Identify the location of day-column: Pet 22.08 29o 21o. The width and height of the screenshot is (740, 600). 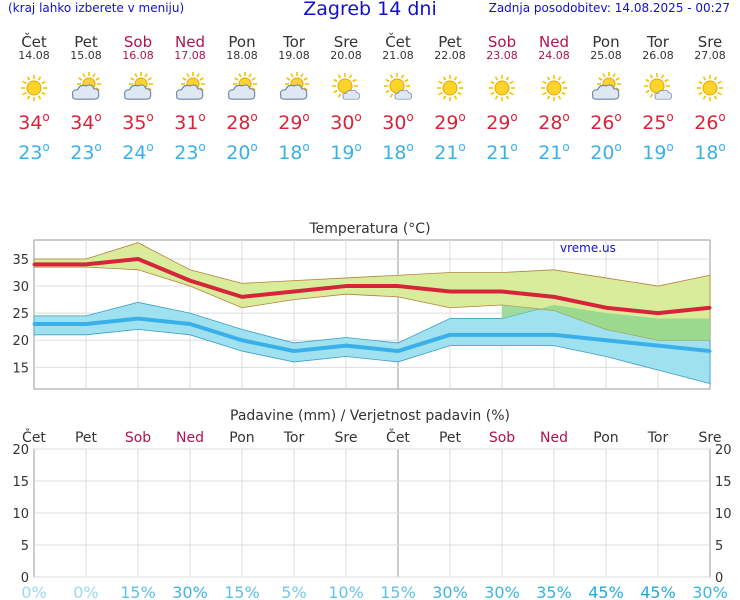
(450, 95).